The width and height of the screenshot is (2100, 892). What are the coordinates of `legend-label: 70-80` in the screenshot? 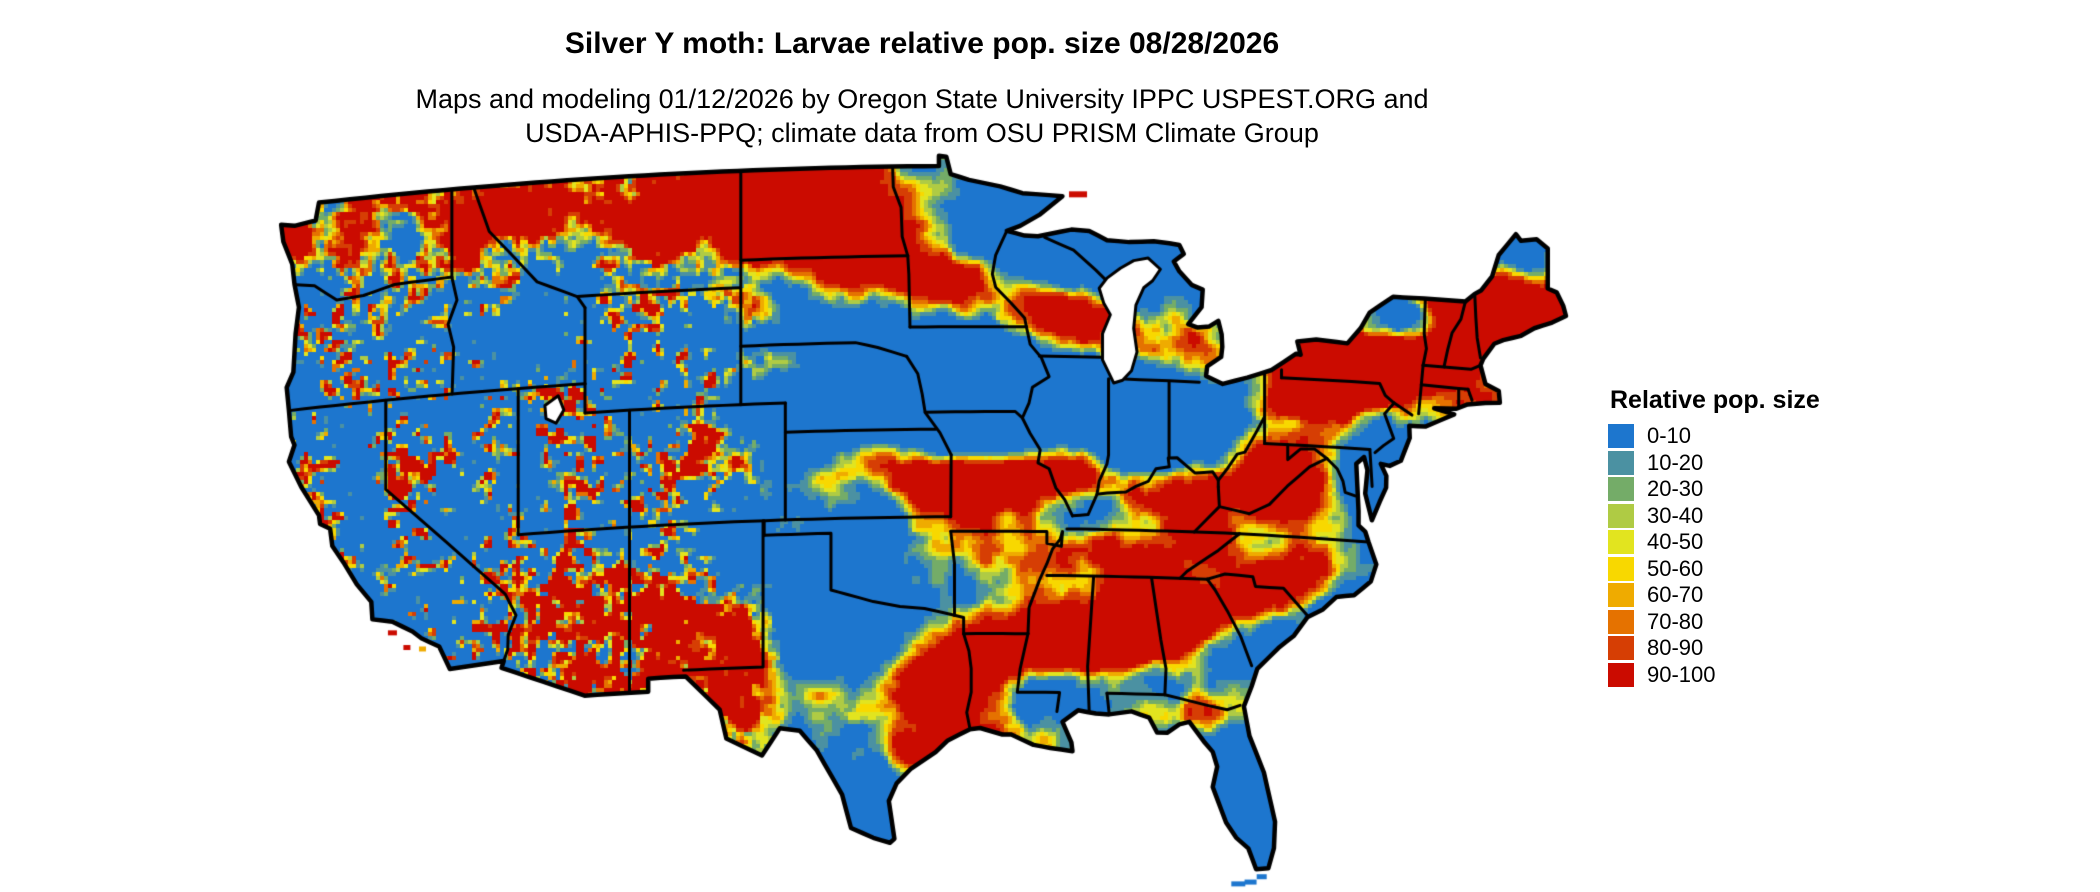 It's located at (1675, 621).